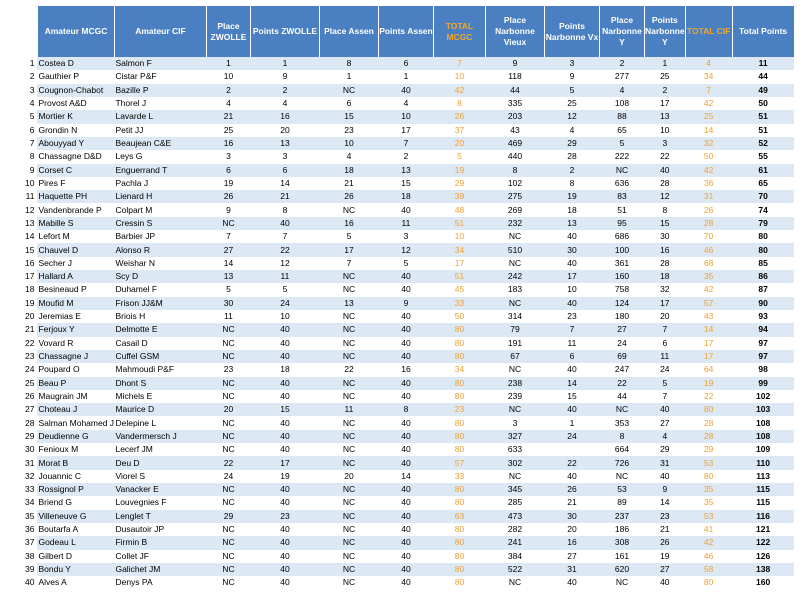  I want to click on total-points-cell: 108, so click(763, 436).